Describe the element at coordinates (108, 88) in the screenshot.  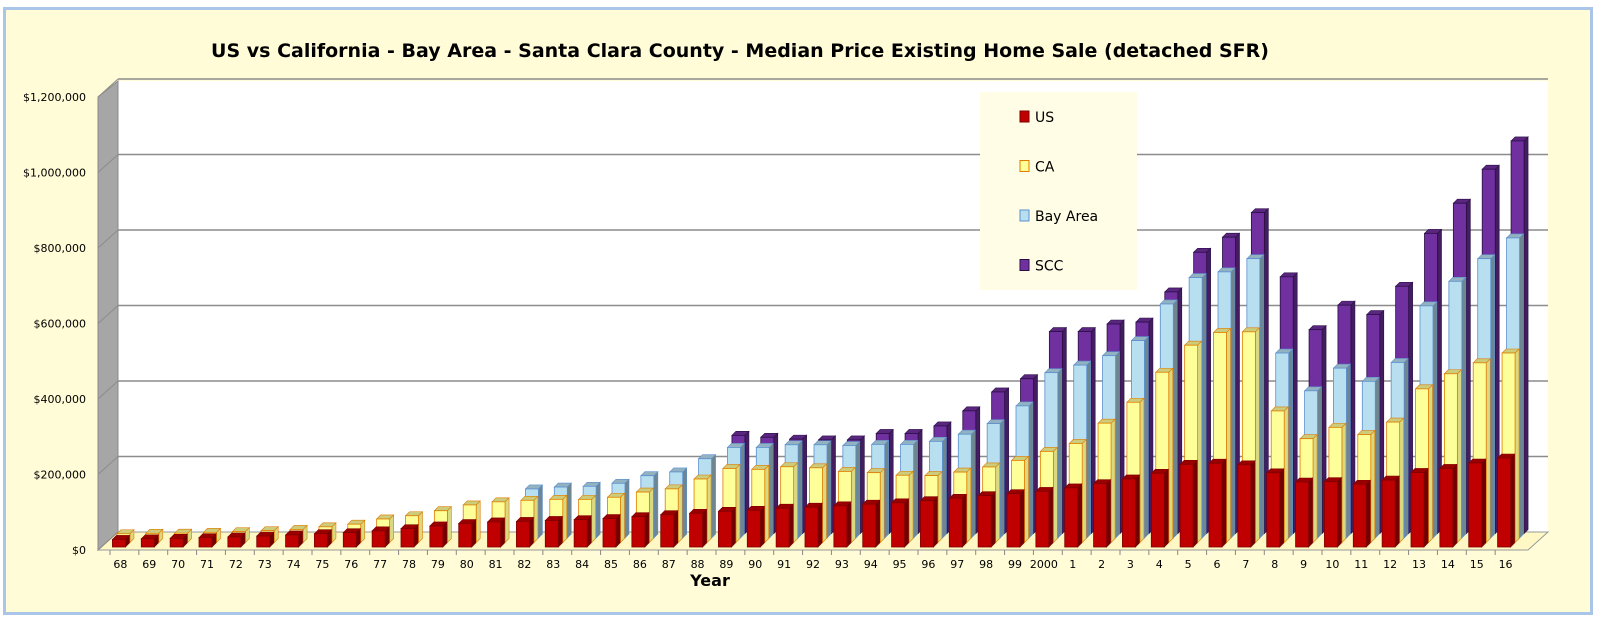
I see `gridline-side` at that location.